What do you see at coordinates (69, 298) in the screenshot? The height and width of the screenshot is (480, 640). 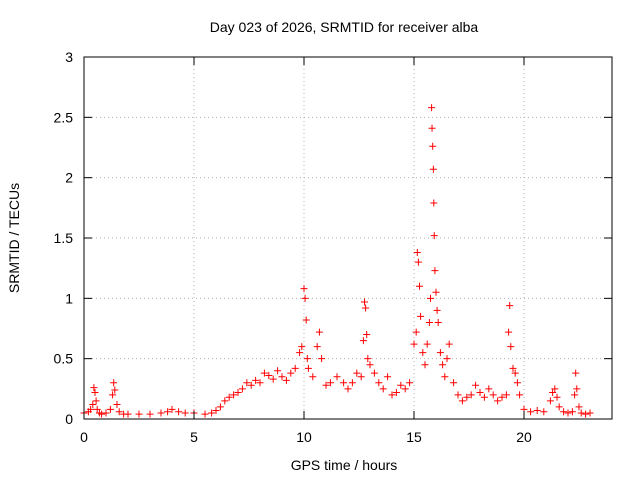 I see `y-tick-label: 1` at bounding box center [69, 298].